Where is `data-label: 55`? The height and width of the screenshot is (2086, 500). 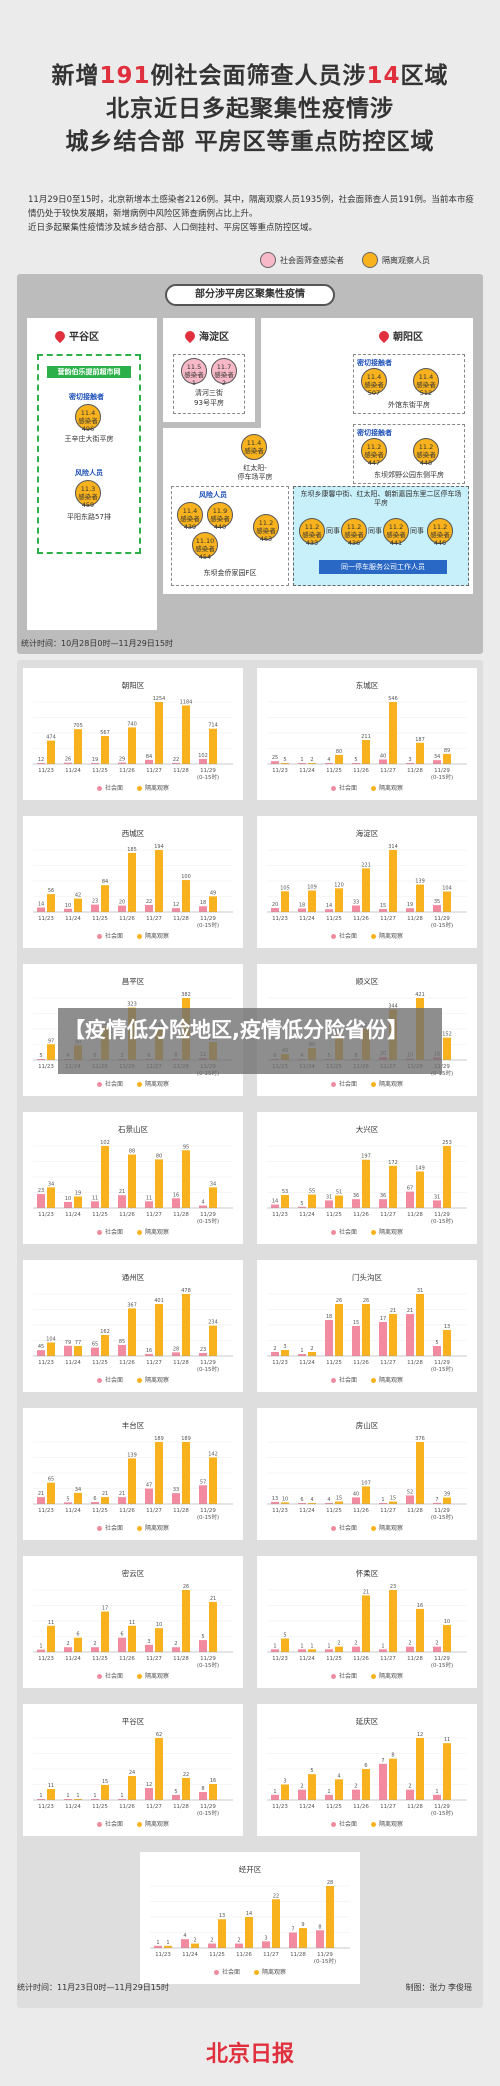 data-label: 55 is located at coordinates (312, 1192).